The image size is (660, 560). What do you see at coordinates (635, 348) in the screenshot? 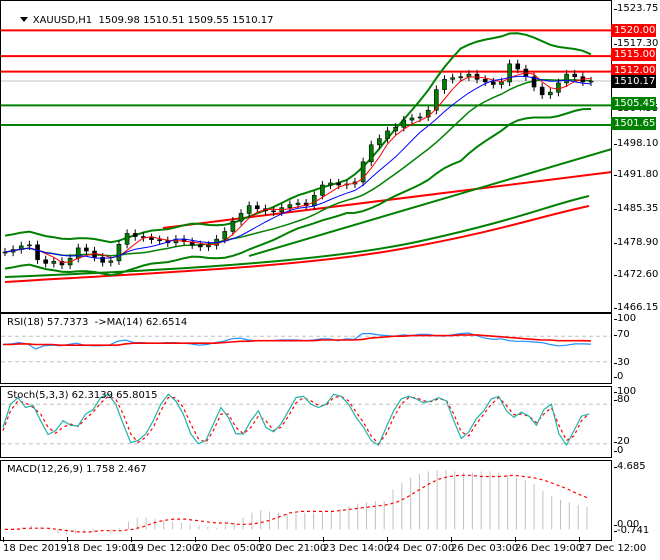
I see `rsi-axis: 100 70 30 0` at bounding box center [635, 348].